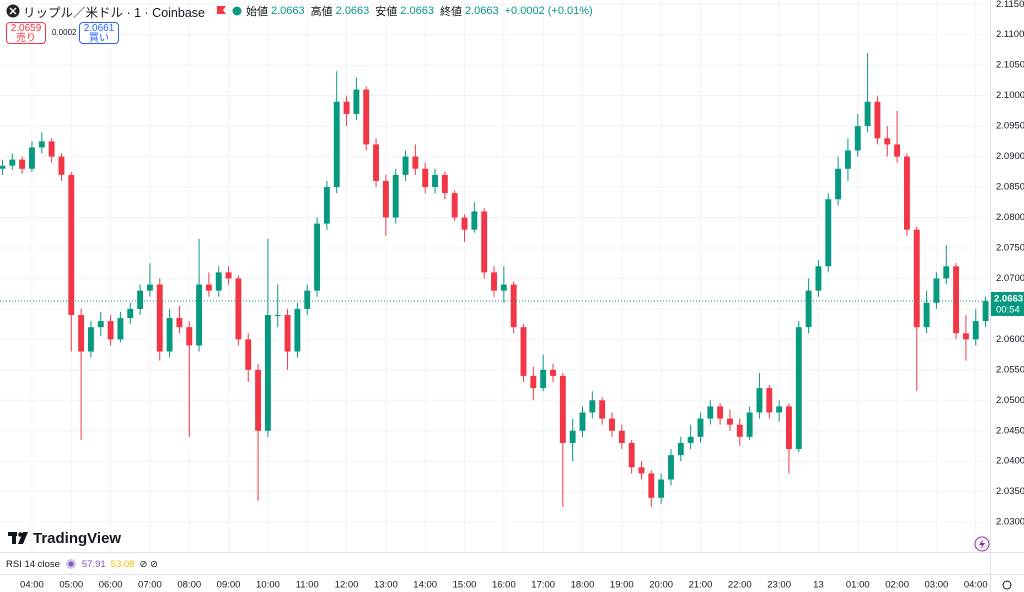 The image size is (1024, 592). Describe the element at coordinates (229, 585) in the screenshot. I see `x-tick-label: 09:00` at that location.